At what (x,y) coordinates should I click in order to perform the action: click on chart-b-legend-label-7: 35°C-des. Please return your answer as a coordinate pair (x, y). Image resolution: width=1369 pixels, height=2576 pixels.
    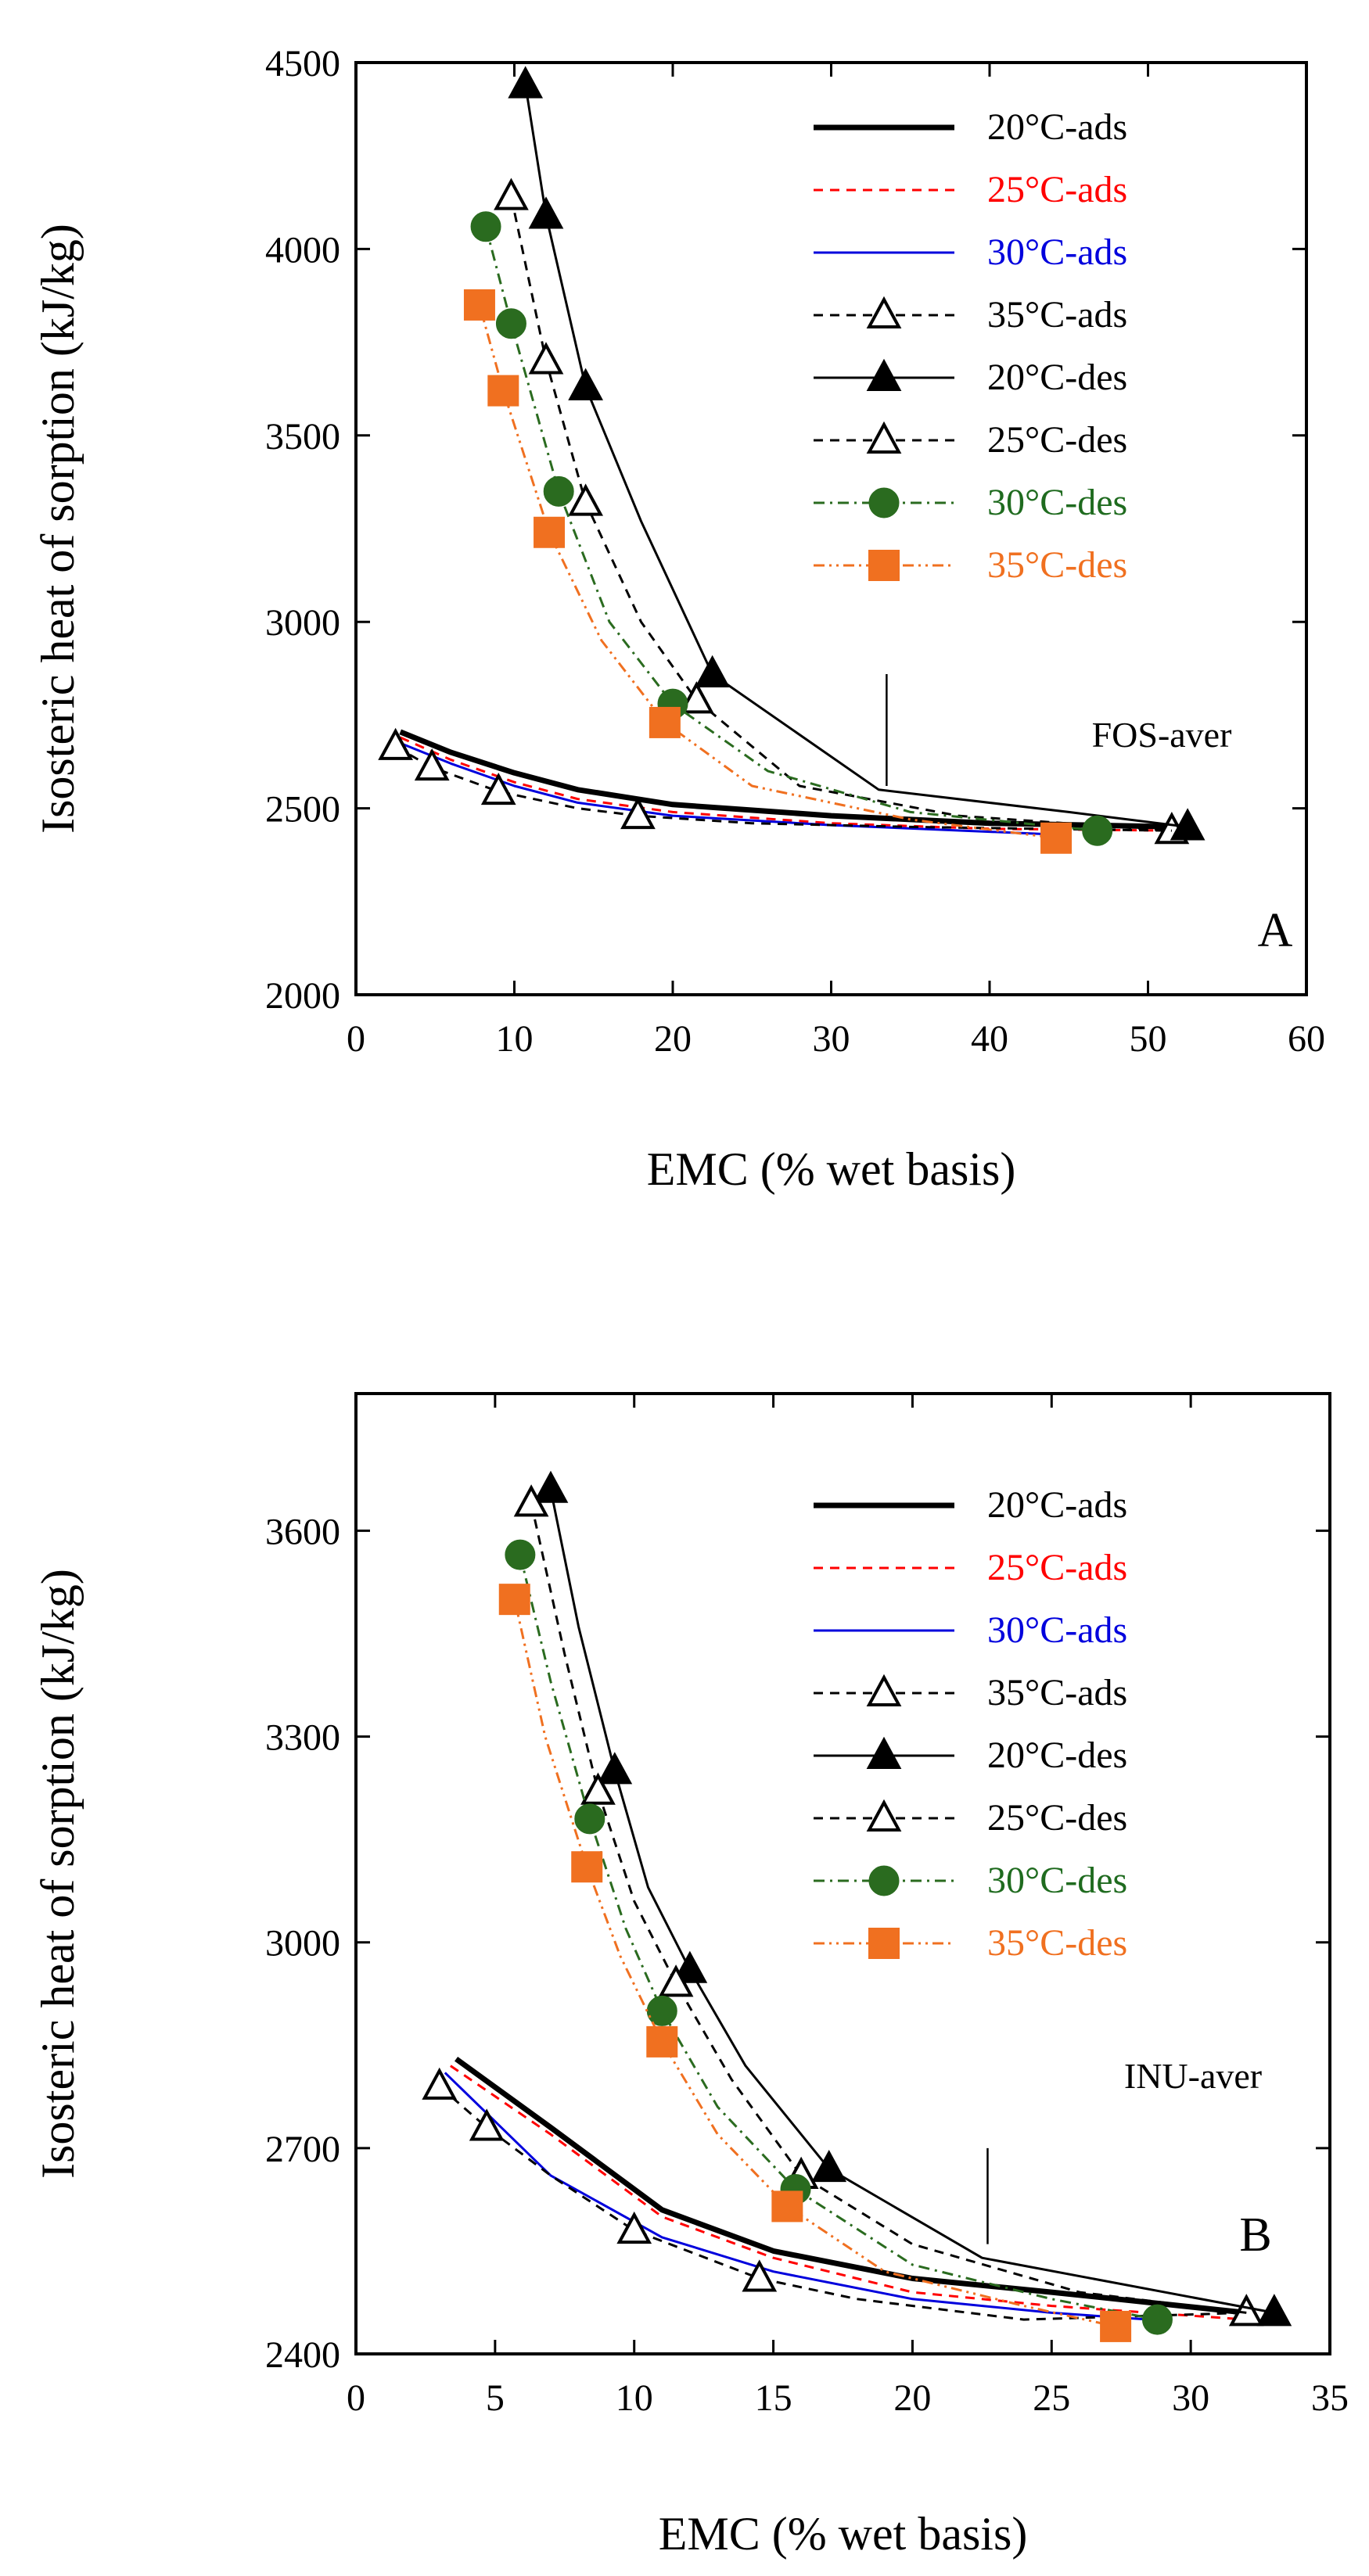
    Looking at the image, I should click on (1057, 1943).